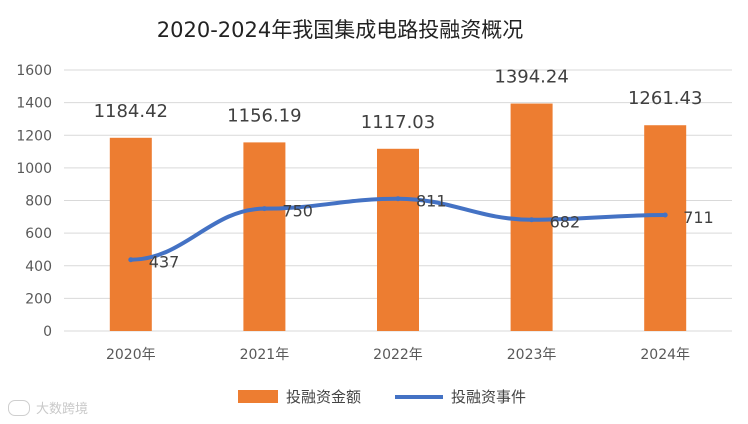 The image size is (748, 424). I want to click on y-tick-label: 800, so click(38, 202).